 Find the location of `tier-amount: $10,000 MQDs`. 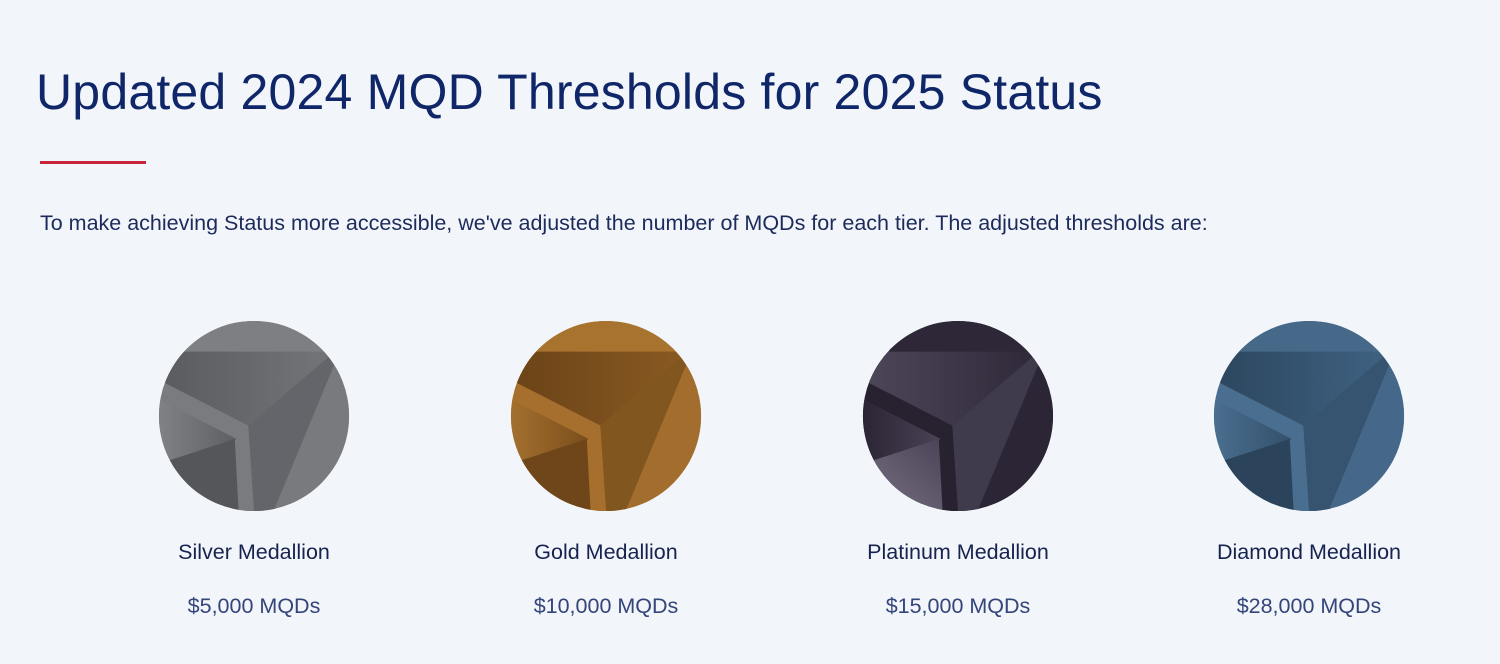

tier-amount: $10,000 MQDs is located at coordinates (606, 606).